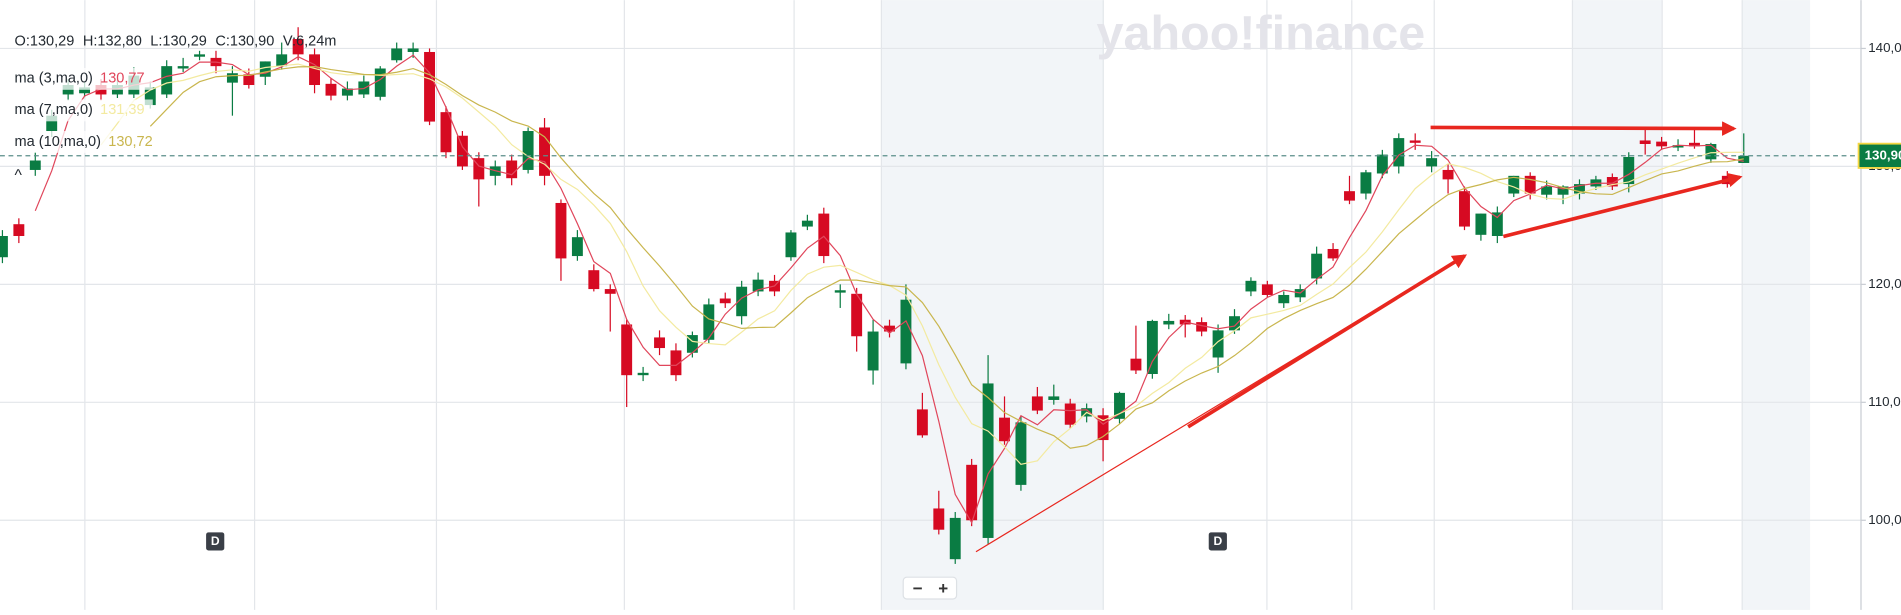 The height and width of the screenshot is (615, 1901). I want to click on ohlc-header: O:130,29 H:132,80 L:130,29 C:130,90 V:6,24m, so click(176, 41).